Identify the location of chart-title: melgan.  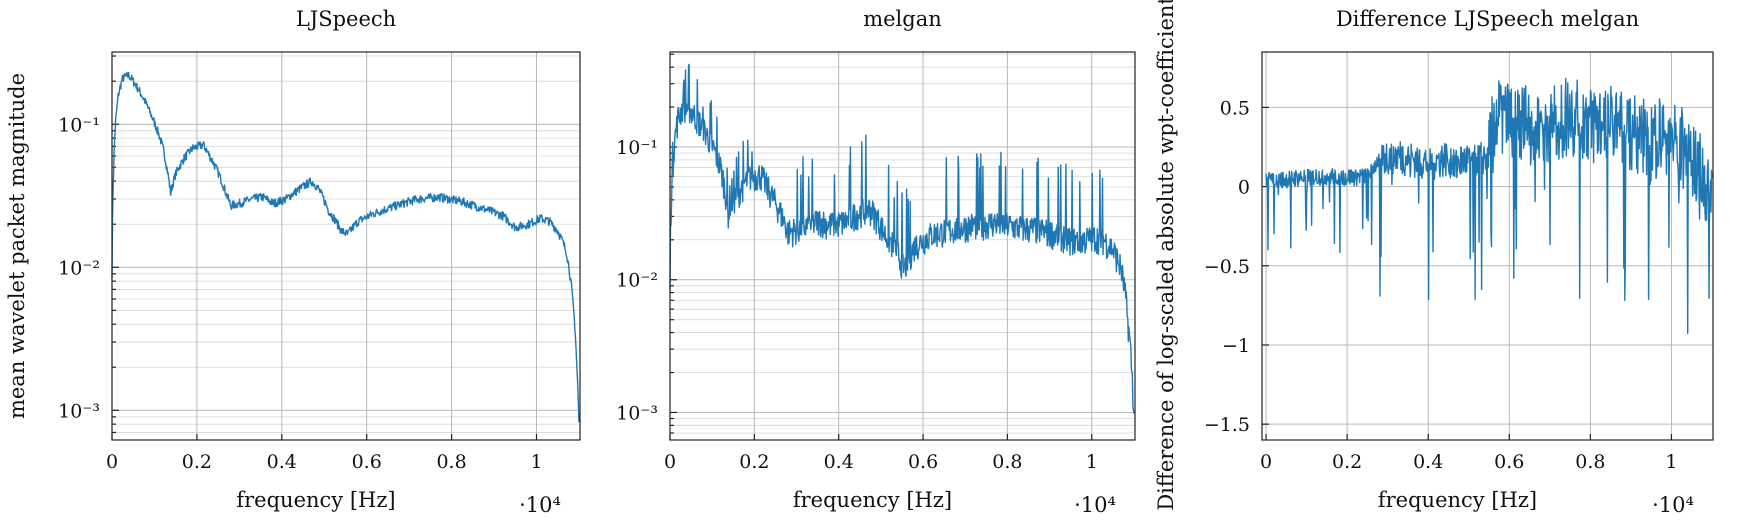
(902, 19).